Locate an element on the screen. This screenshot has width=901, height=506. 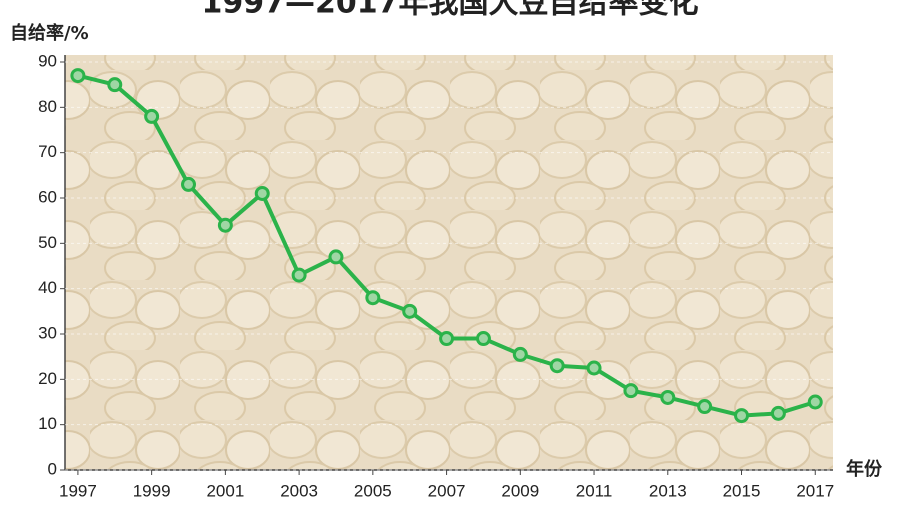
x-tick-label: 2007 is located at coordinates (447, 490).